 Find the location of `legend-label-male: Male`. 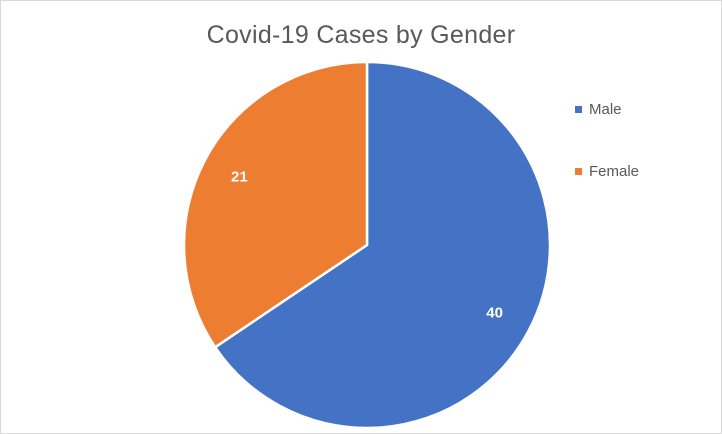

legend-label-male: Male is located at coordinates (605, 109).